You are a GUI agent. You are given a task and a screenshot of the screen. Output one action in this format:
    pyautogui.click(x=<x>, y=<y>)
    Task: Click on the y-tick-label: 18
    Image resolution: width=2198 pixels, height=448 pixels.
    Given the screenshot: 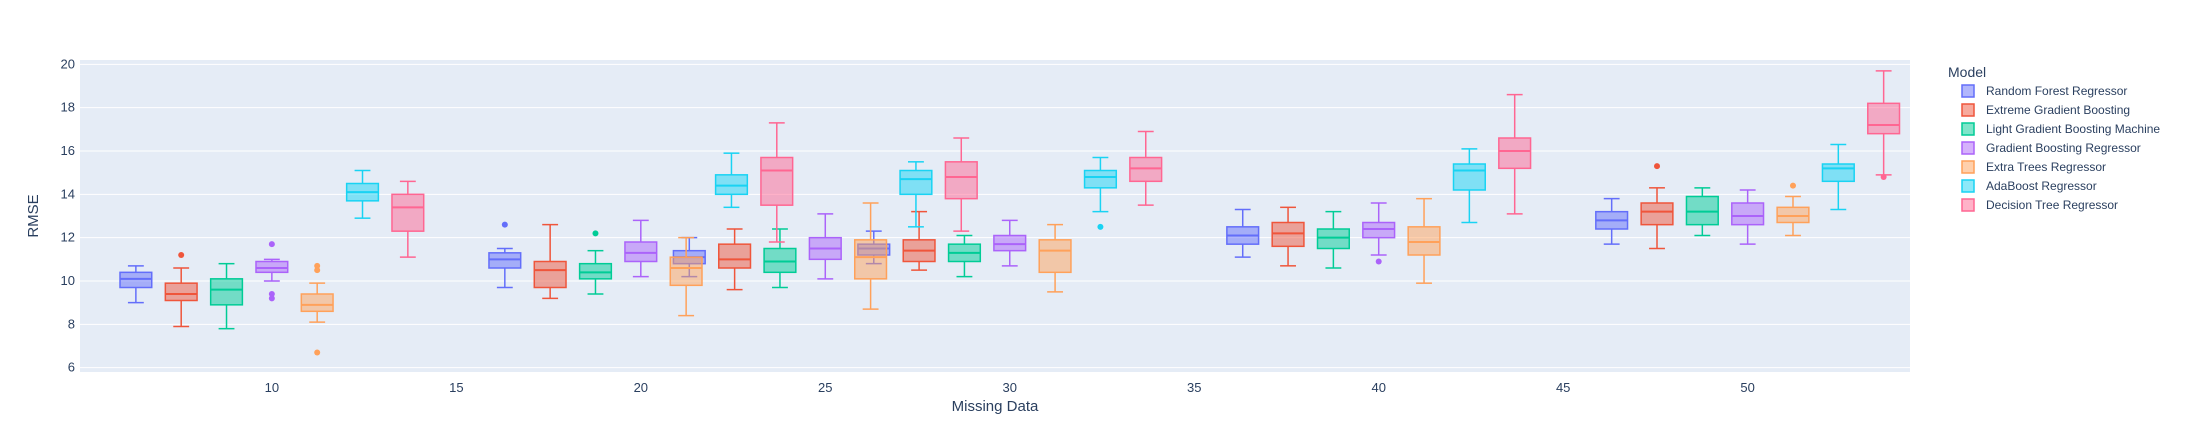 What is the action you would take?
    pyautogui.click(x=68, y=107)
    